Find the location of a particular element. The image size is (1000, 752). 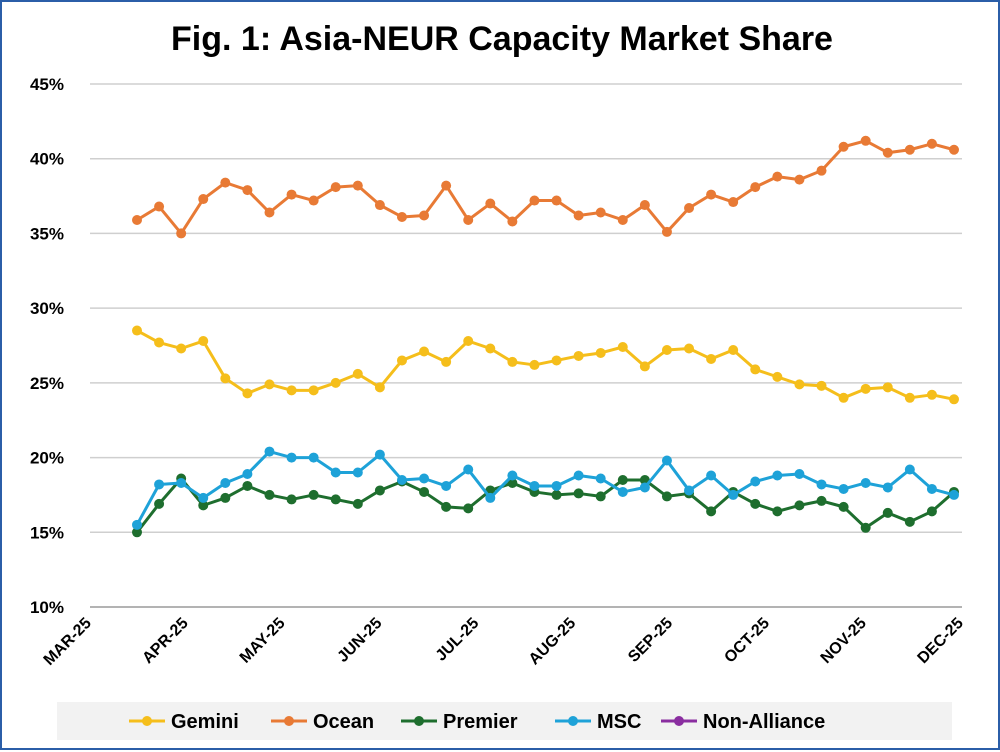

legend-item: MSC is located at coordinates (598, 722).